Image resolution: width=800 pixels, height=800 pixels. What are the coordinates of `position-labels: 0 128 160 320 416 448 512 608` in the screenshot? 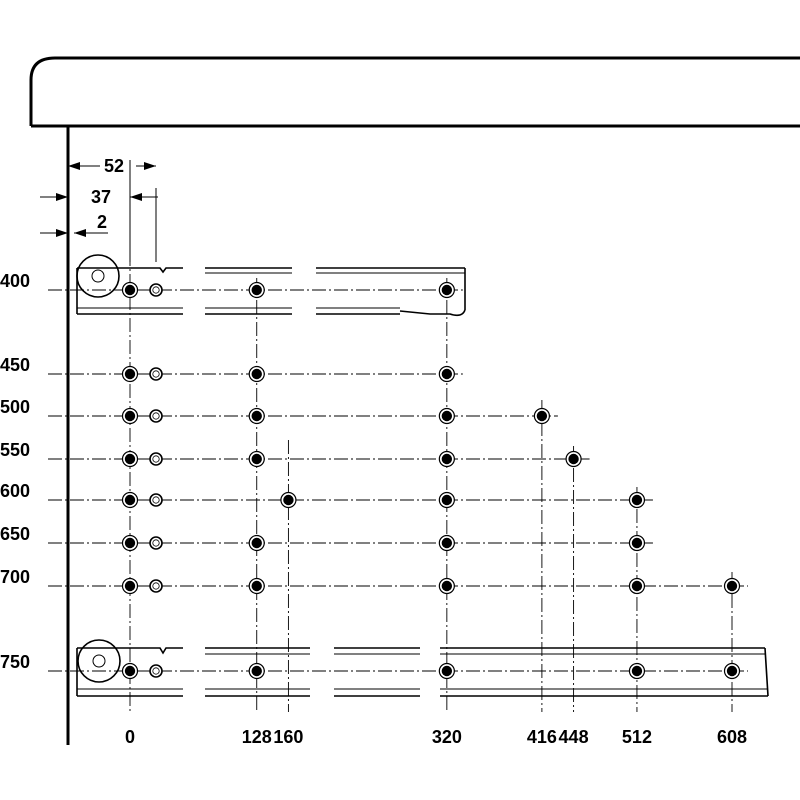 It's located at (436, 737).